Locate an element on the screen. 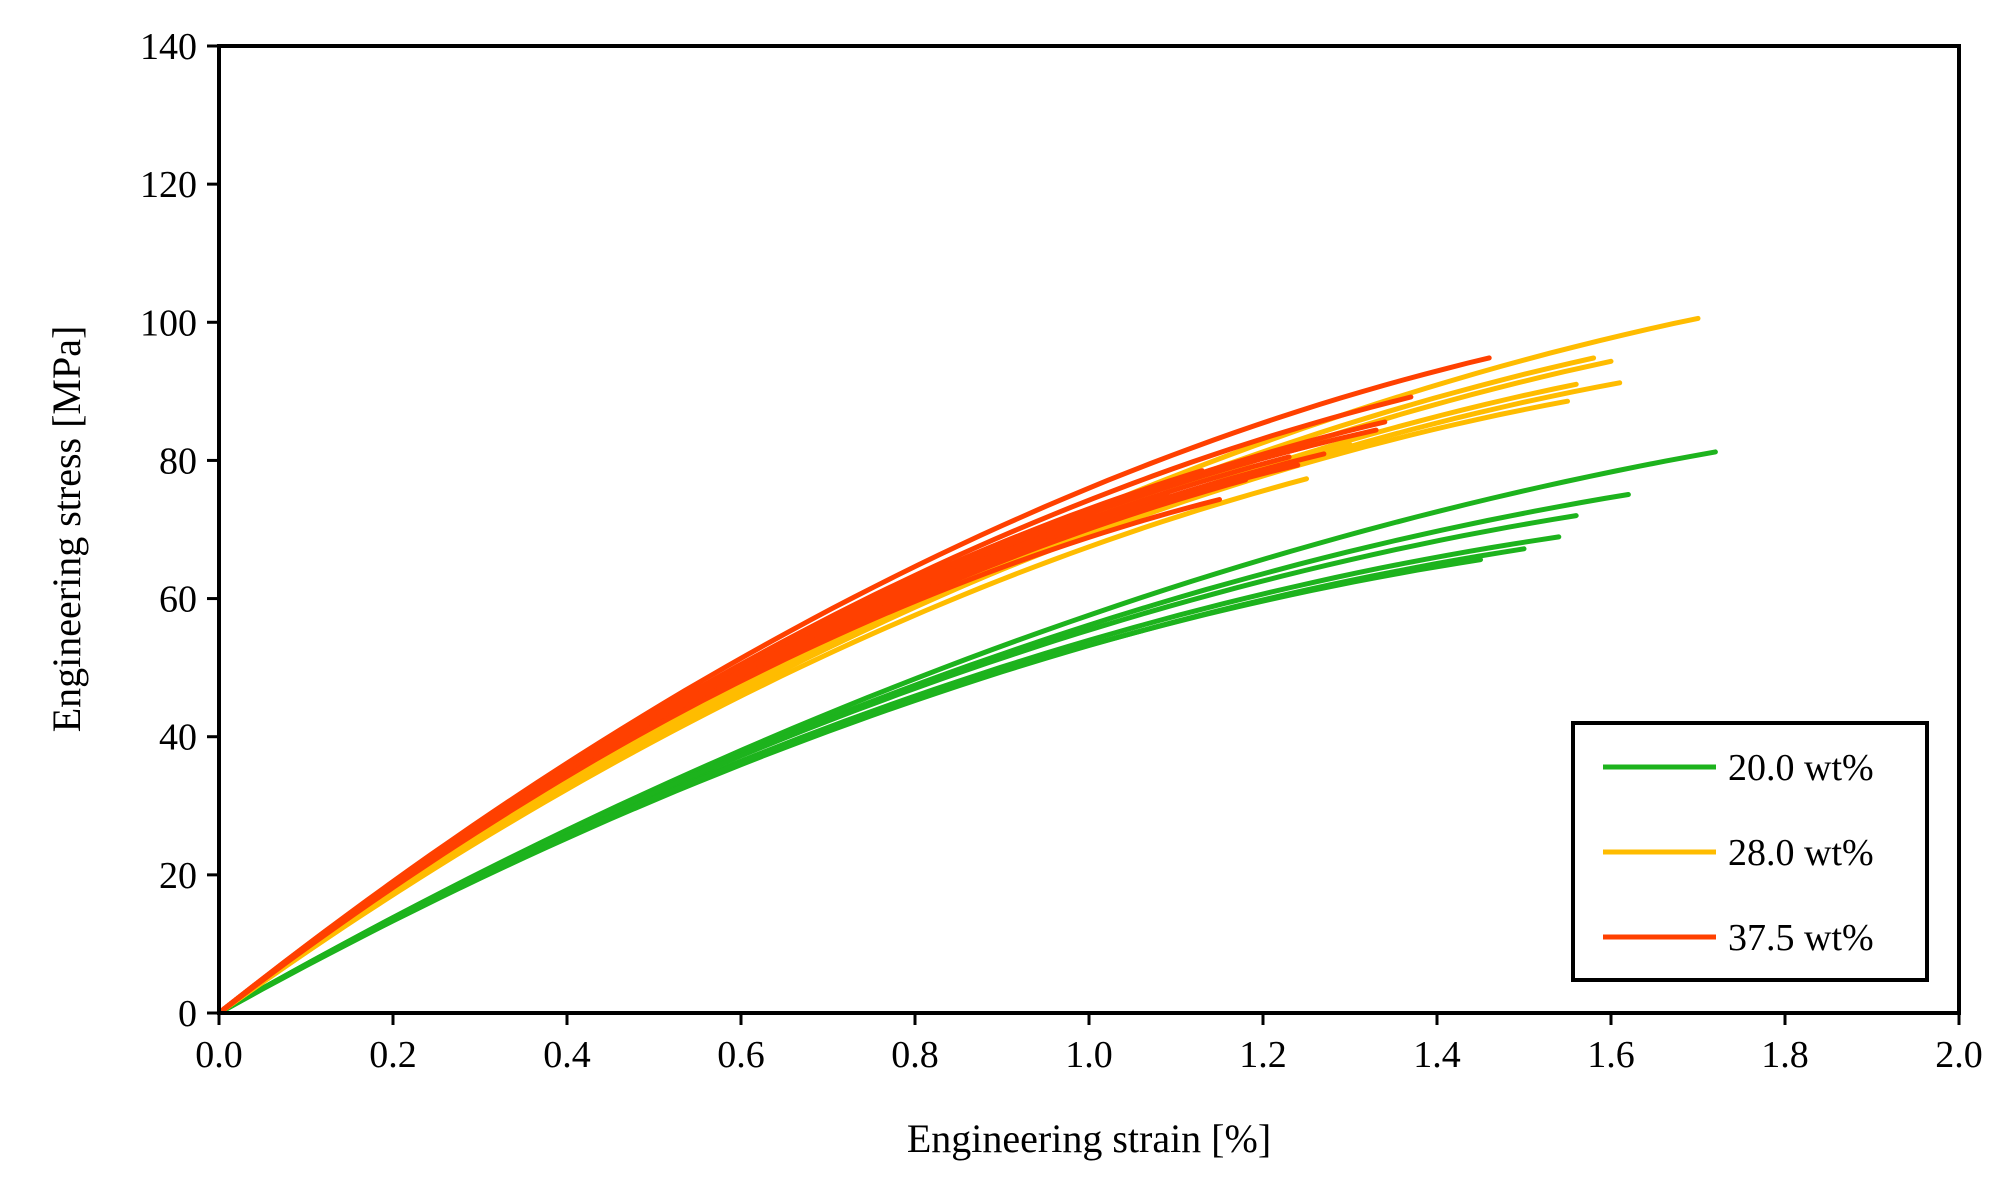 The height and width of the screenshot is (1186, 2011). legend-label: 20.0 wt% is located at coordinates (1801, 768).